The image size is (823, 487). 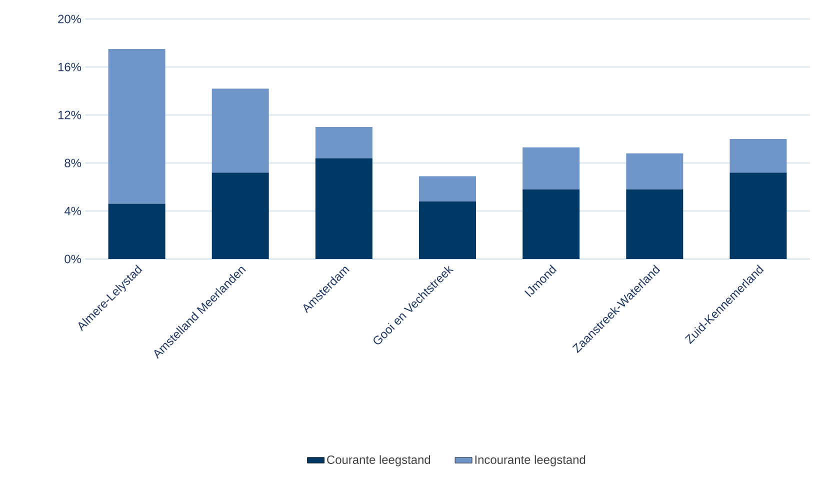 I want to click on y-tick-label: 8%, so click(x=73, y=163).